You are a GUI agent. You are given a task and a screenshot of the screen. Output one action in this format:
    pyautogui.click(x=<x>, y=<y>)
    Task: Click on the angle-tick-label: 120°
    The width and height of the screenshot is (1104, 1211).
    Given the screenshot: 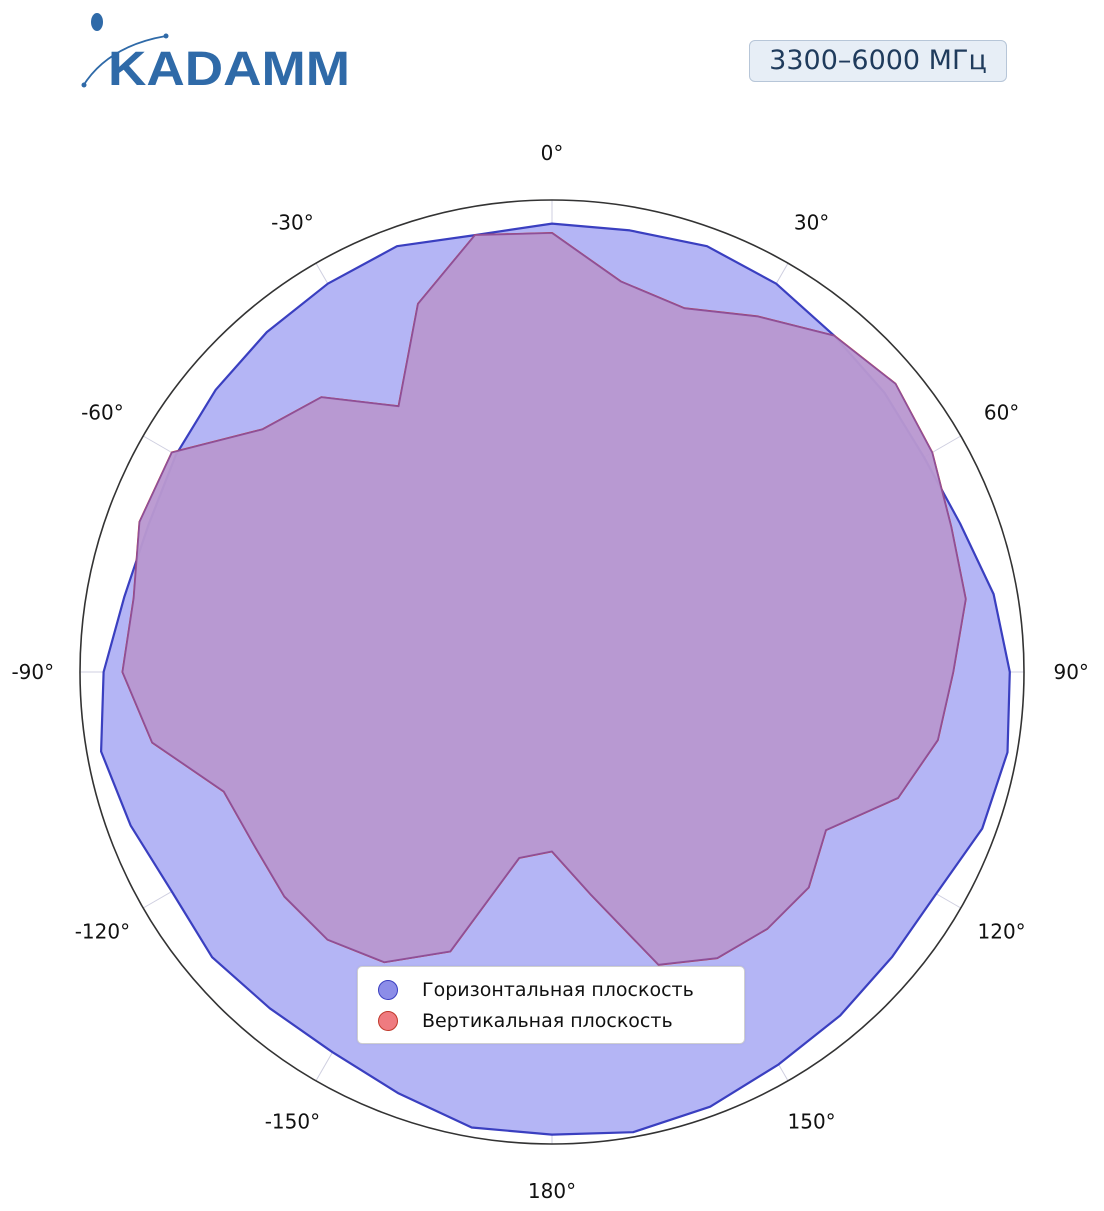 What is the action you would take?
    pyautogui.click(x=1002, y=932)
    